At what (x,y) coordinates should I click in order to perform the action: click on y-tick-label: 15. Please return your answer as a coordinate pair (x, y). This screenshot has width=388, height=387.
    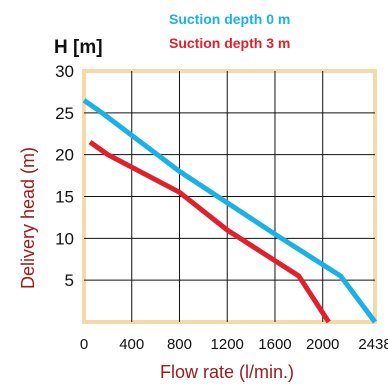
    Looking at the image, I should click on (64, 197).